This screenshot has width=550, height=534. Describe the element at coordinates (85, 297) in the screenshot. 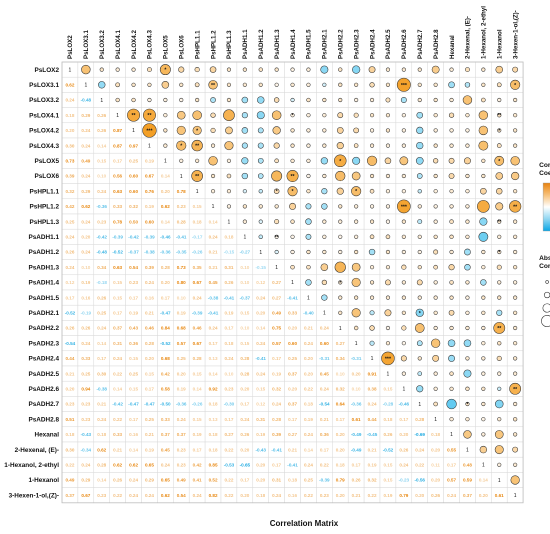

I see `coefficient-label: 0.16` at that location.